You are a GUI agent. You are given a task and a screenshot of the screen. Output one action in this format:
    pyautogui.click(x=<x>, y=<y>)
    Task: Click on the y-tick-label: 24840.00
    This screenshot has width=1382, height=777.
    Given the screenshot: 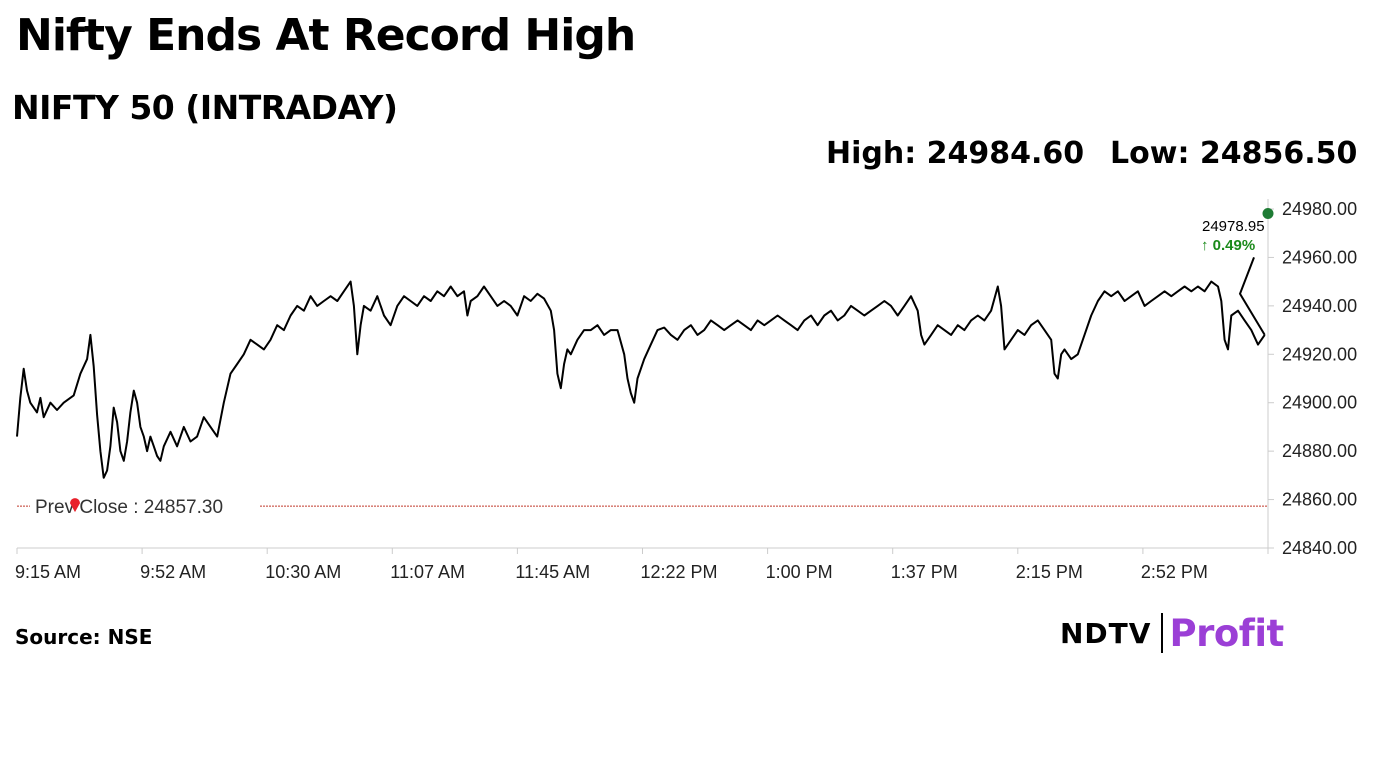 What is the action you would take?
    pyautogui.click(x=1319, y=548)
    